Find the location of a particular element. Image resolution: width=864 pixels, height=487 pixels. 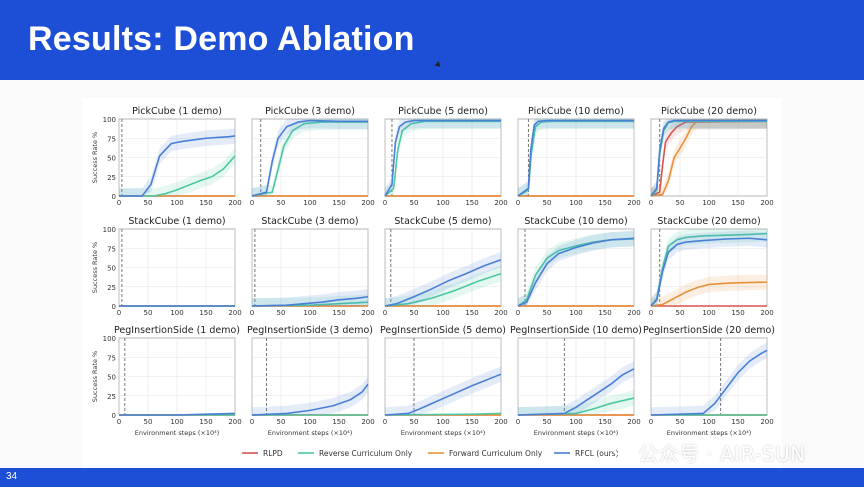

chart-panel: StackCube (5 demo) 0 50 100 150 200 is located at coordinates (445, 266).